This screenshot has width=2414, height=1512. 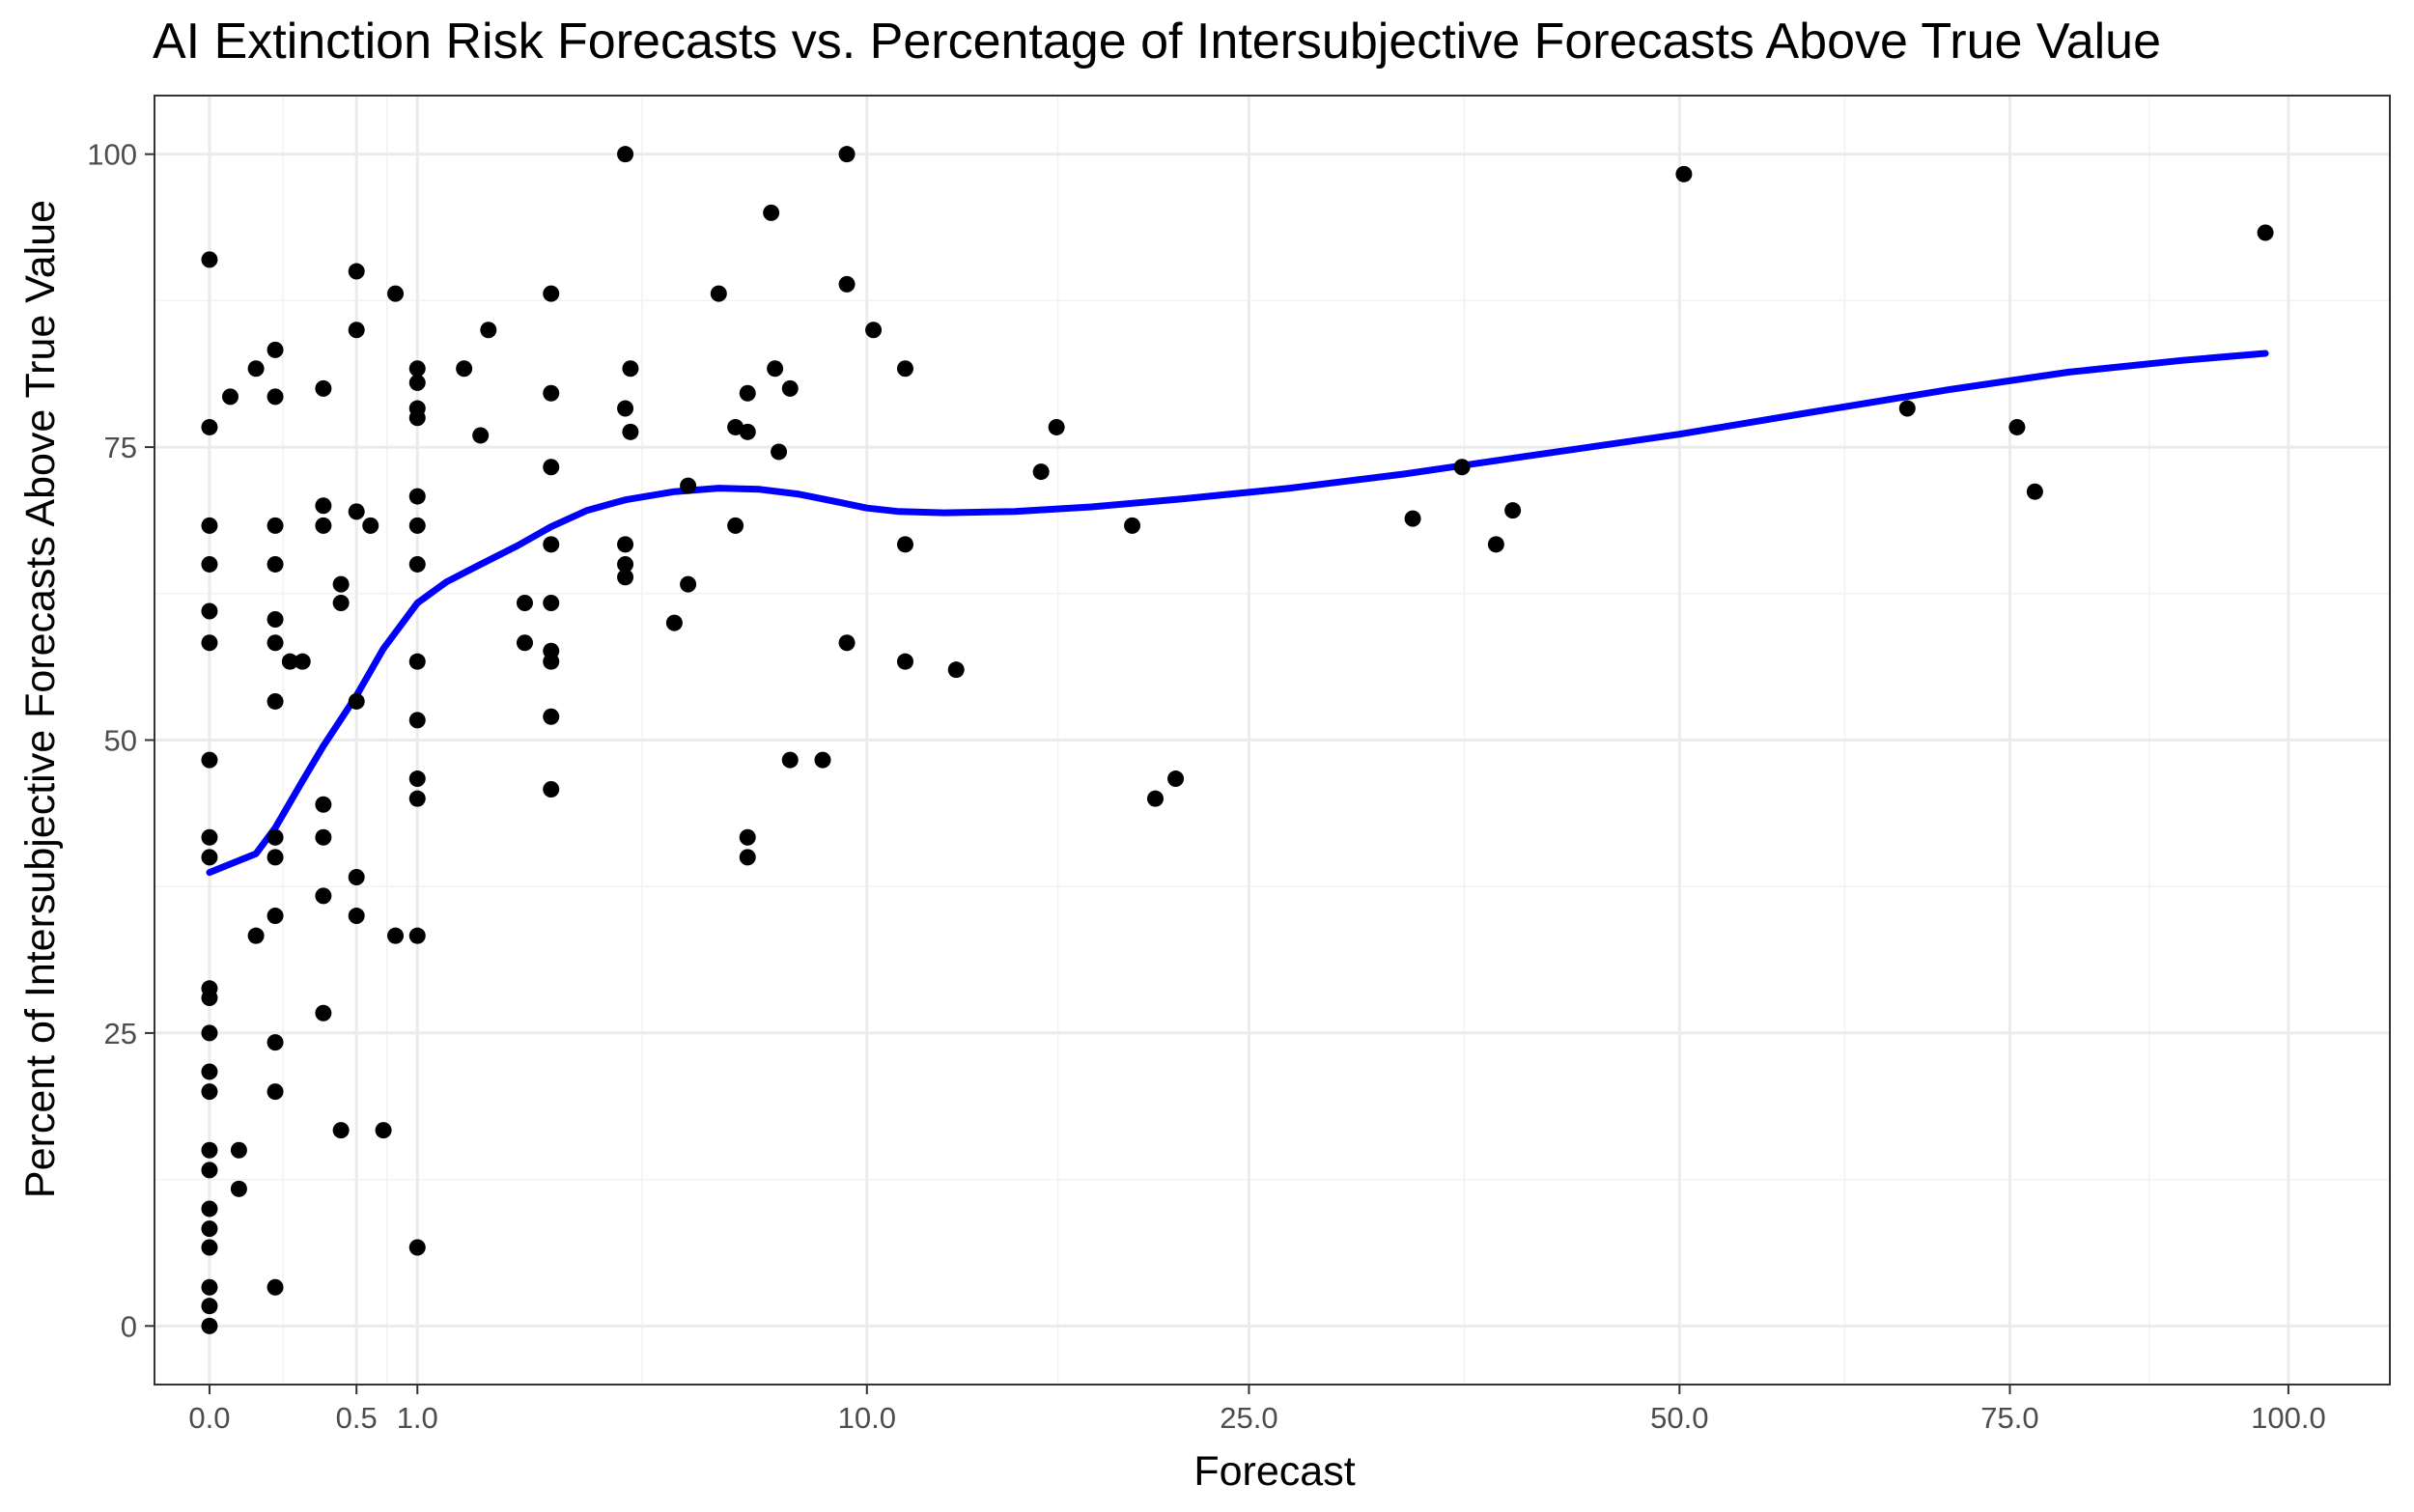 I want to click on x-tick-label: 1.0, so click(x=417, y=1418).